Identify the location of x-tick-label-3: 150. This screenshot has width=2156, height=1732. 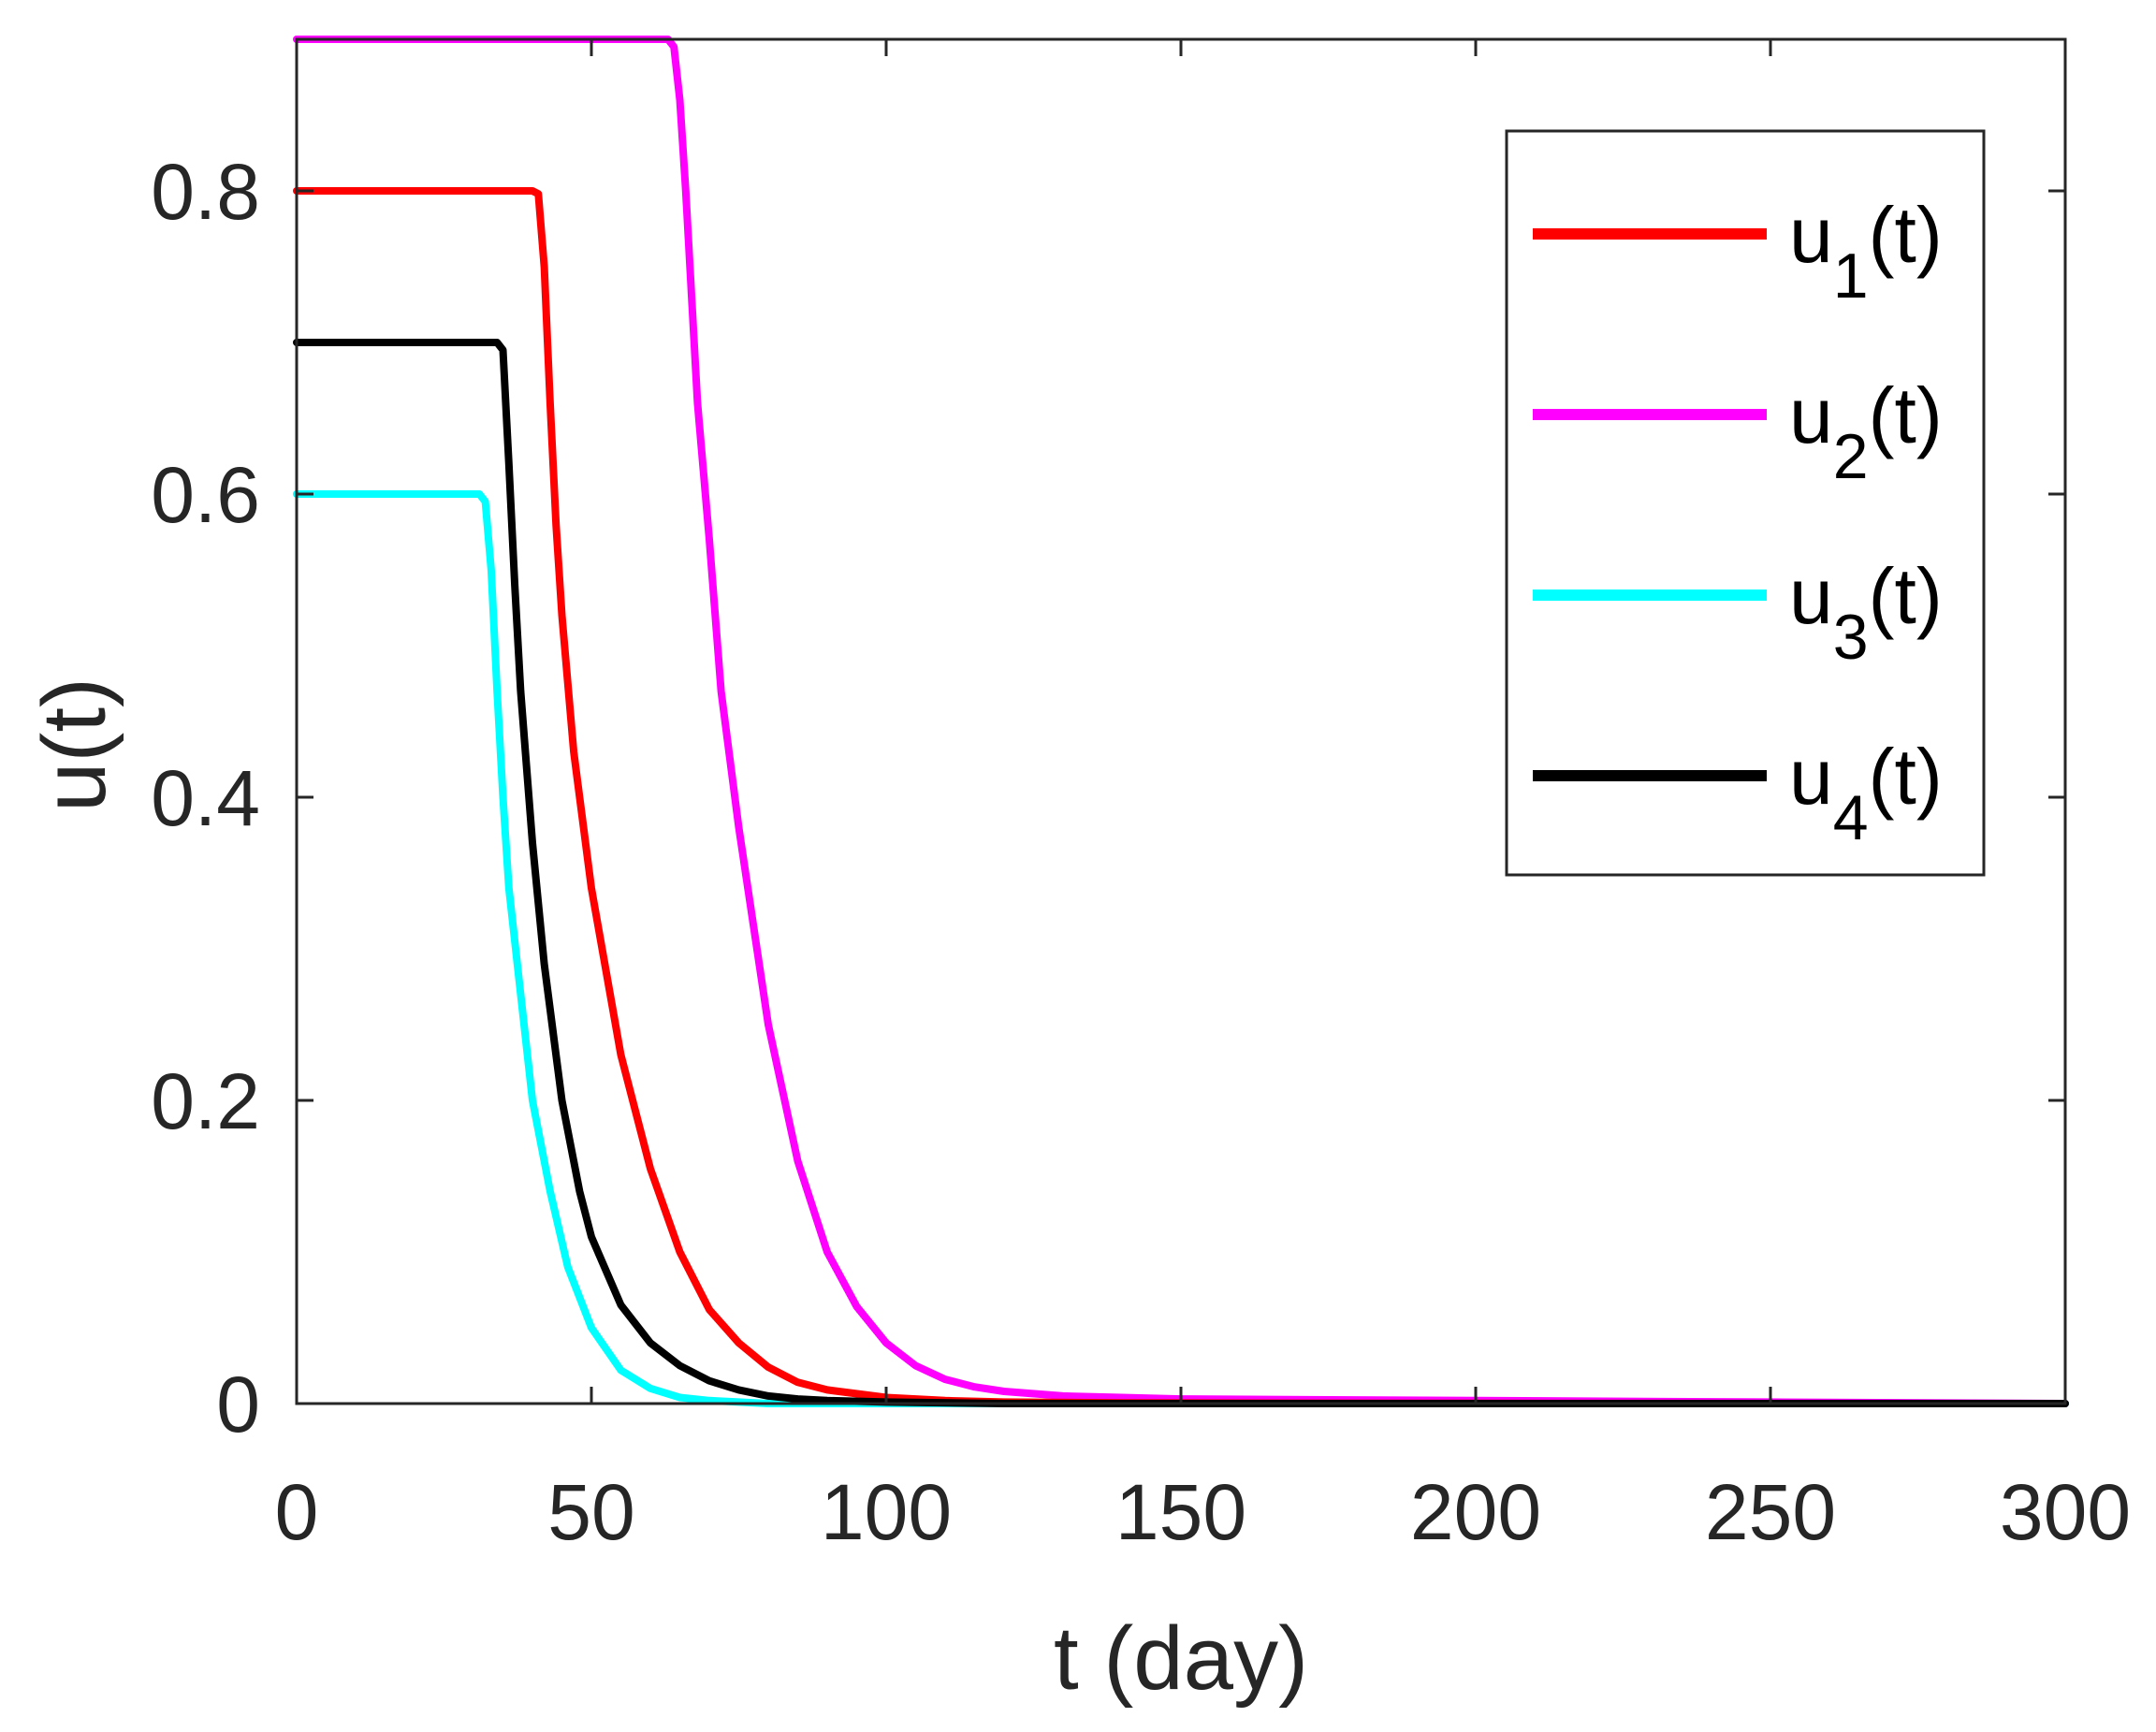
(1180, 1512).